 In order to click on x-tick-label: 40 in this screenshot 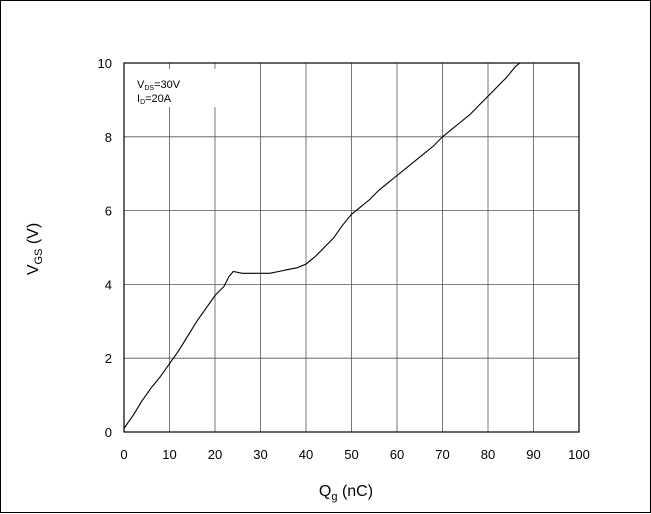, I will do `click(306, 454)`.